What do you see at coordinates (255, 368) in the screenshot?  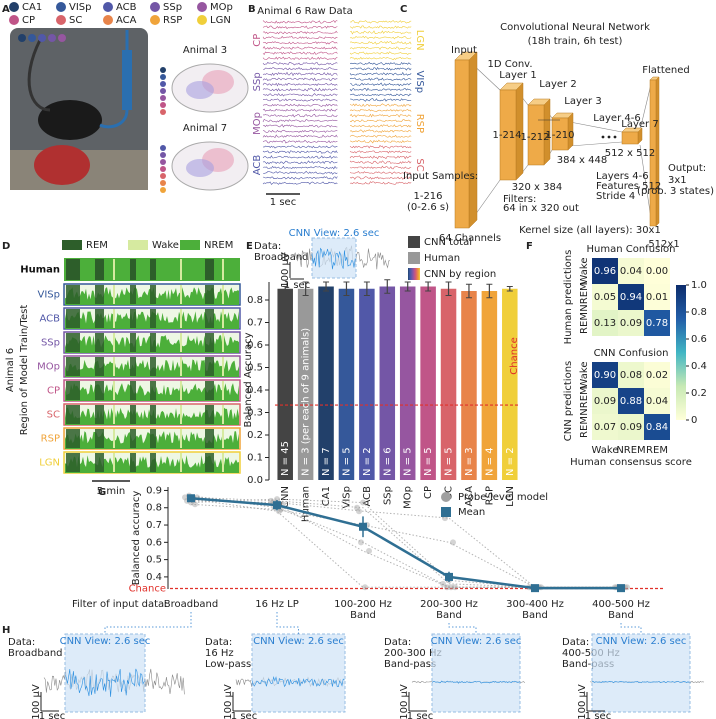 I see `y-tick-label: 0.5` at bounding box center [255, 368].